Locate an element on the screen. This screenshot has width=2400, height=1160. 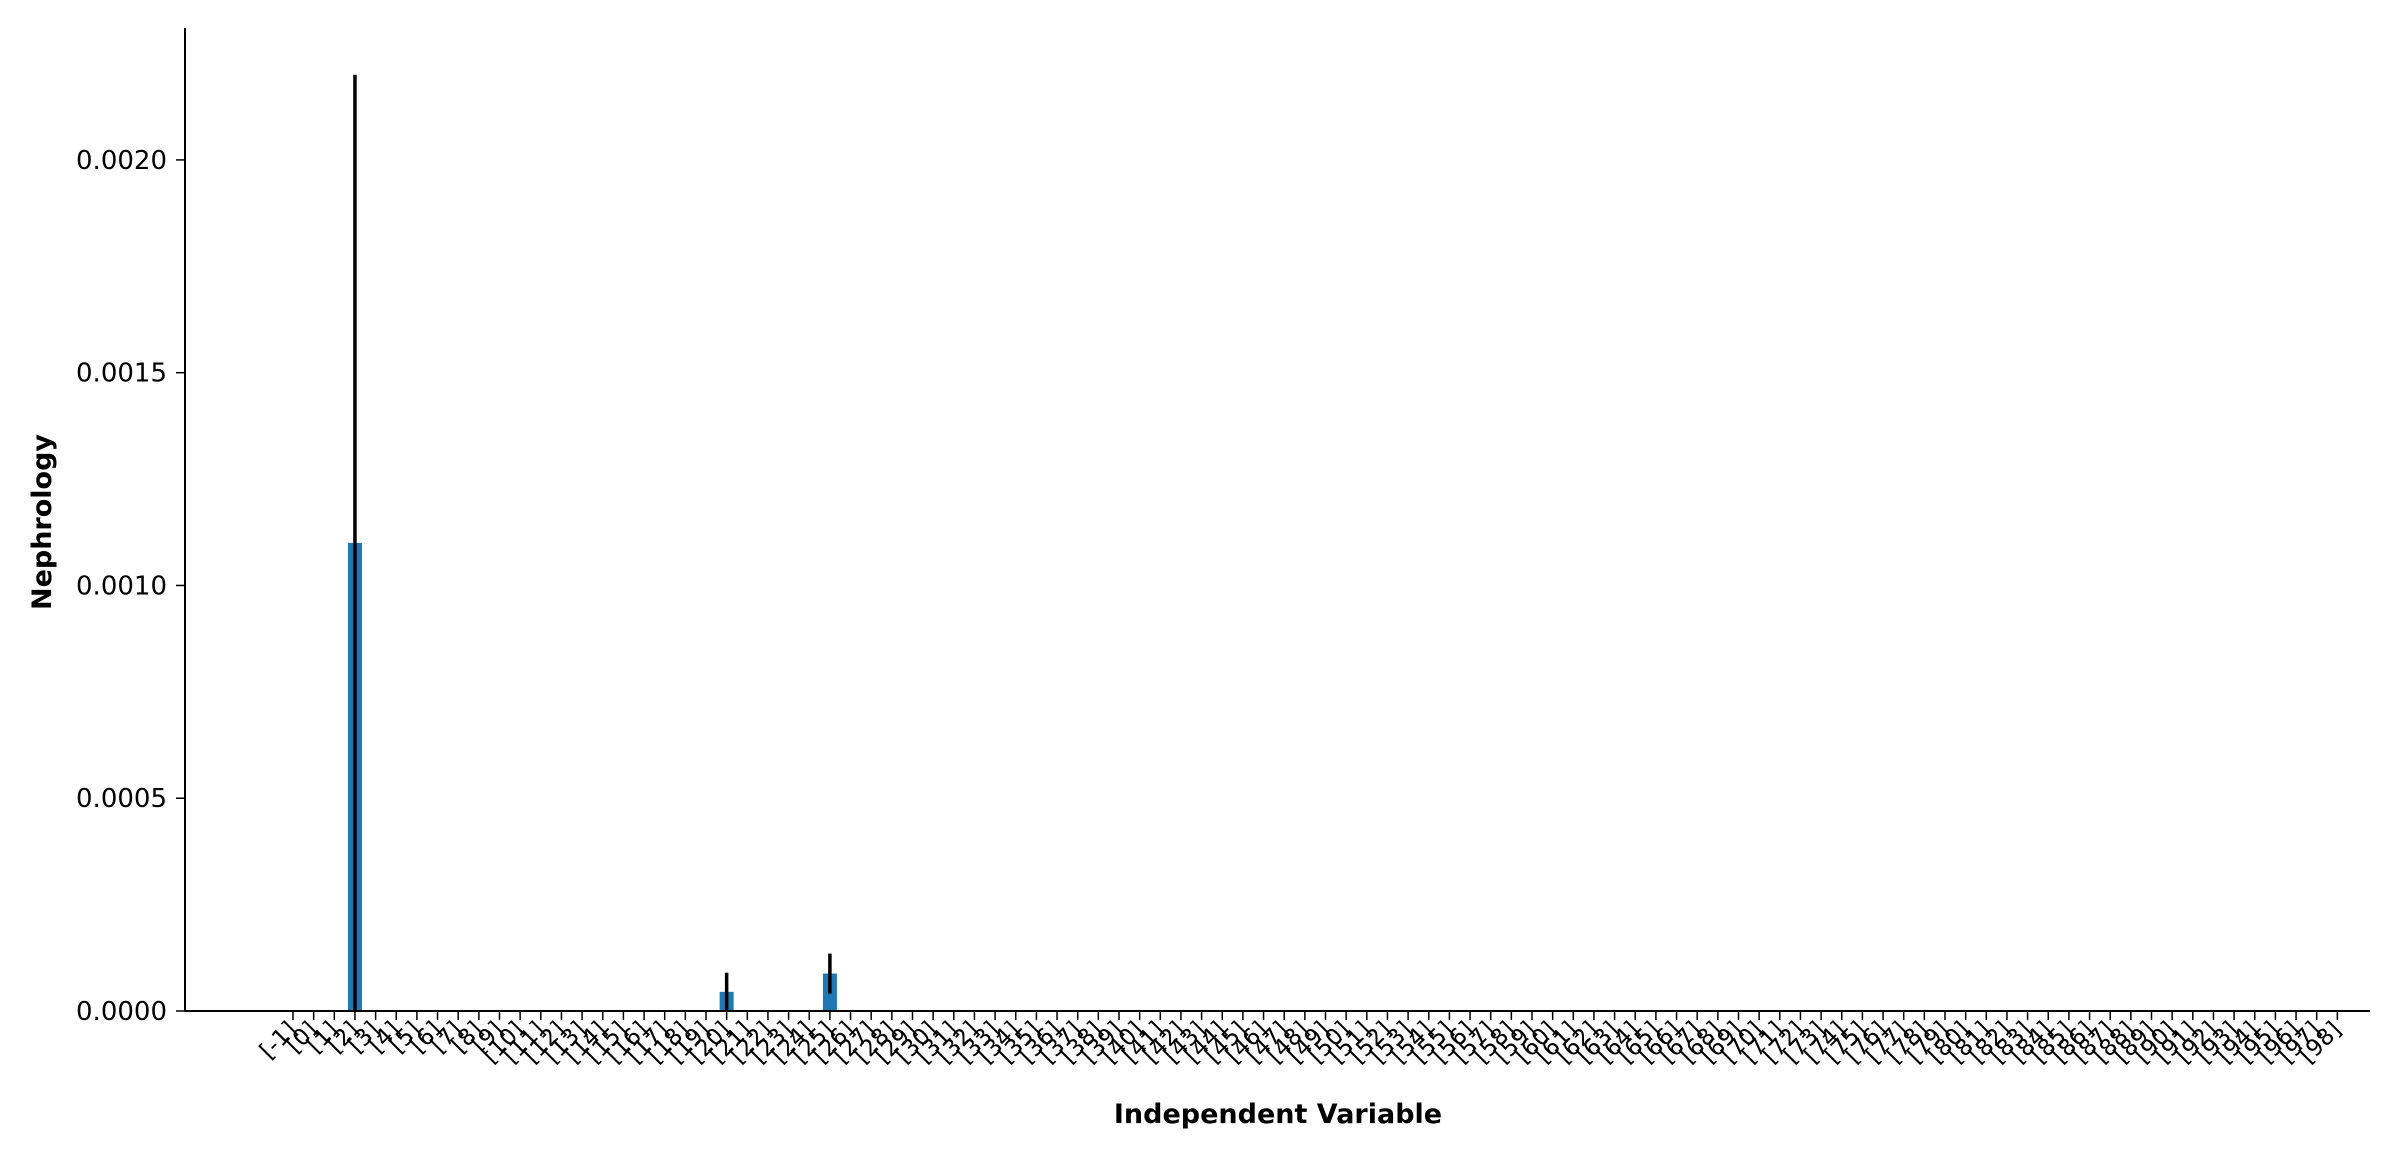
y-axis-ticks: 0.0000 0.0005 0.0010 0.0015 0.0020 is located at coordinates (130, 586).